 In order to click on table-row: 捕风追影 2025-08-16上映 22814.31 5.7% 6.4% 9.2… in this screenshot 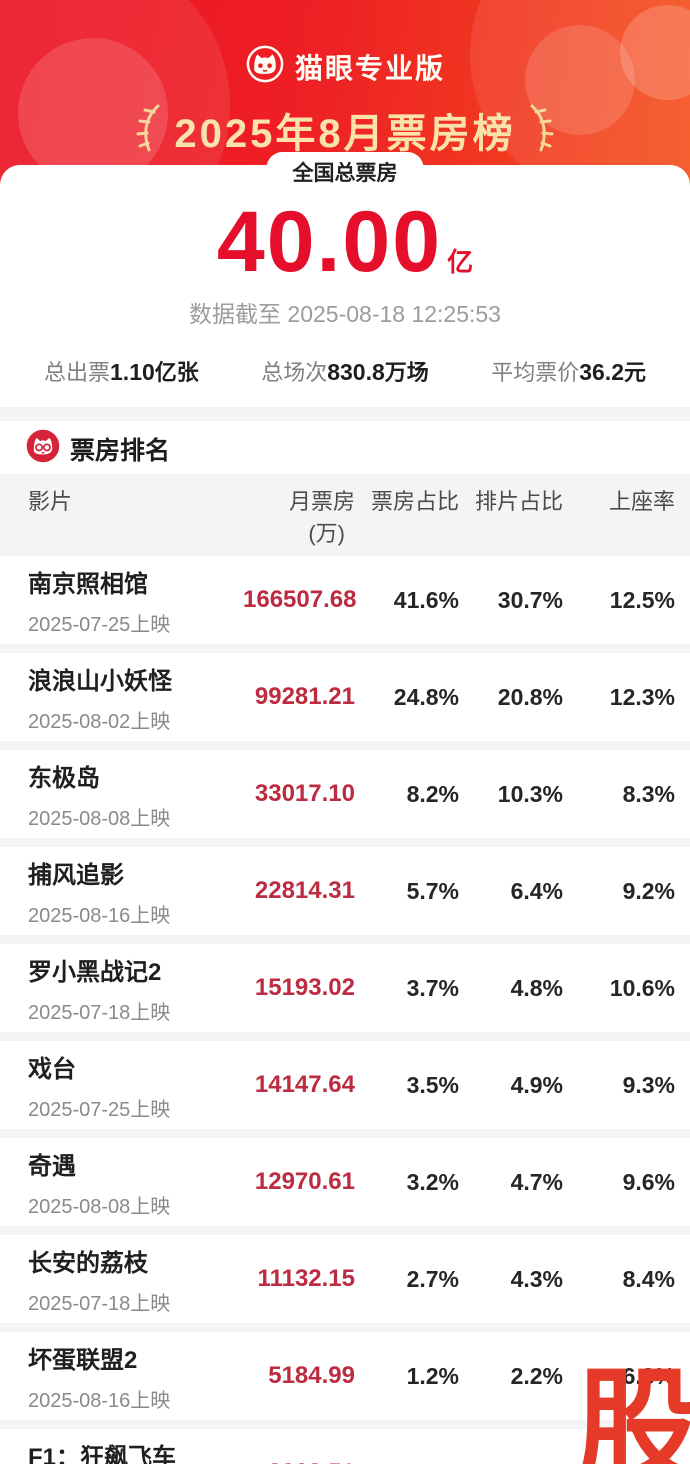, I will do `click(345, 895)`.